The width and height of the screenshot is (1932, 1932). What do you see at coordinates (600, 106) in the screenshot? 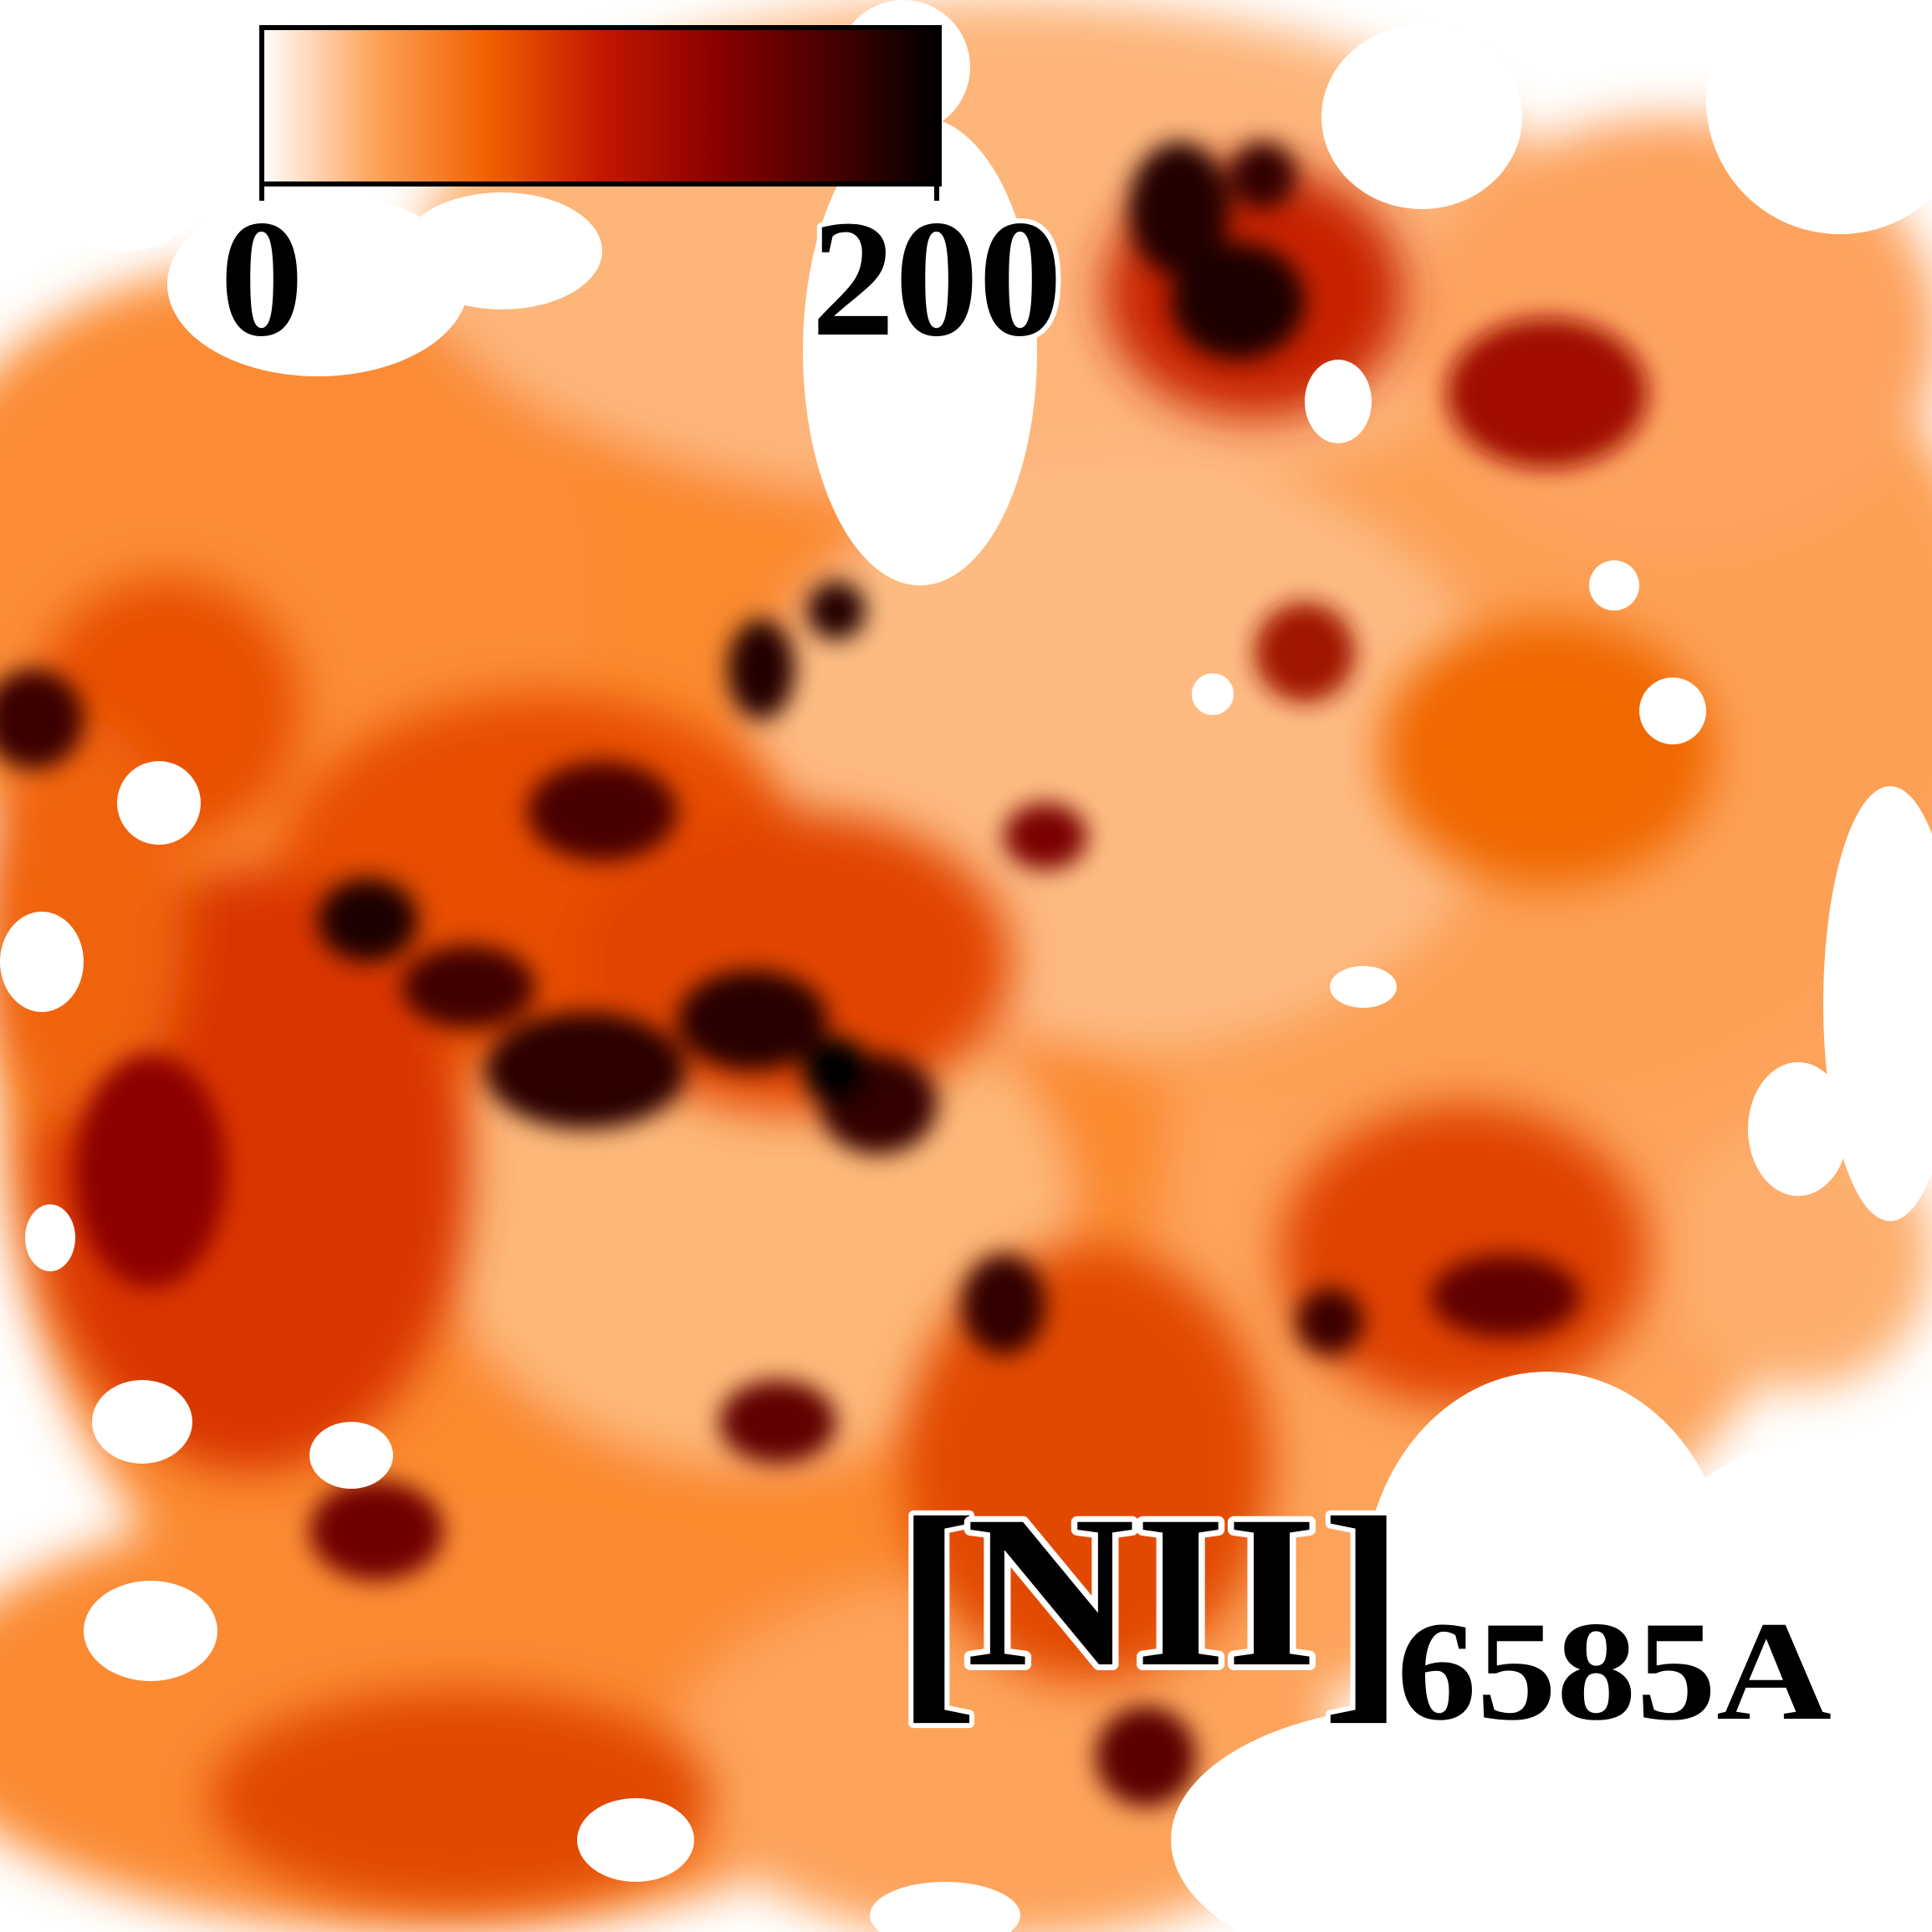
I see `colorbar-gradient` at bounding box center [600, 106].